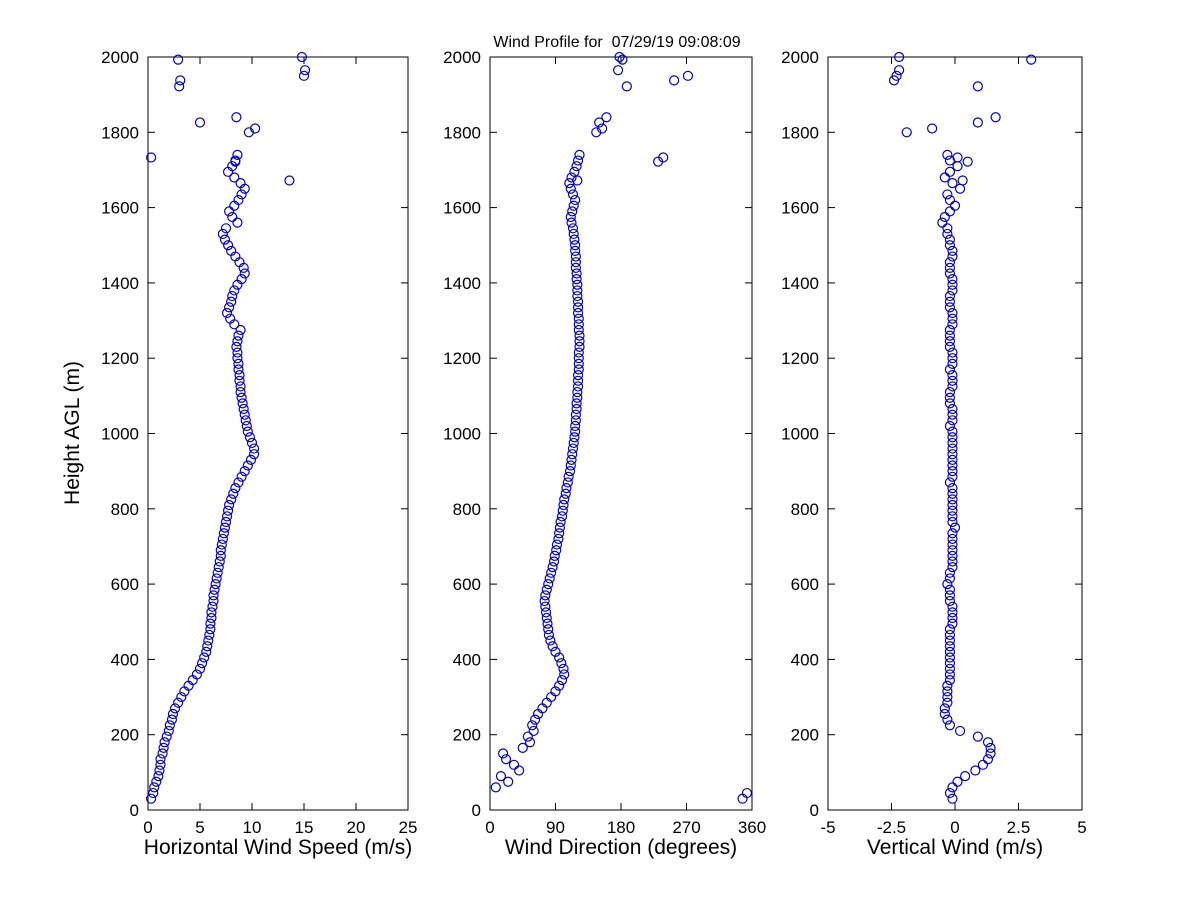  Describe the element at coordinates (467, 509) in the screenshot. I see `y-tick-label: 800` at that location.